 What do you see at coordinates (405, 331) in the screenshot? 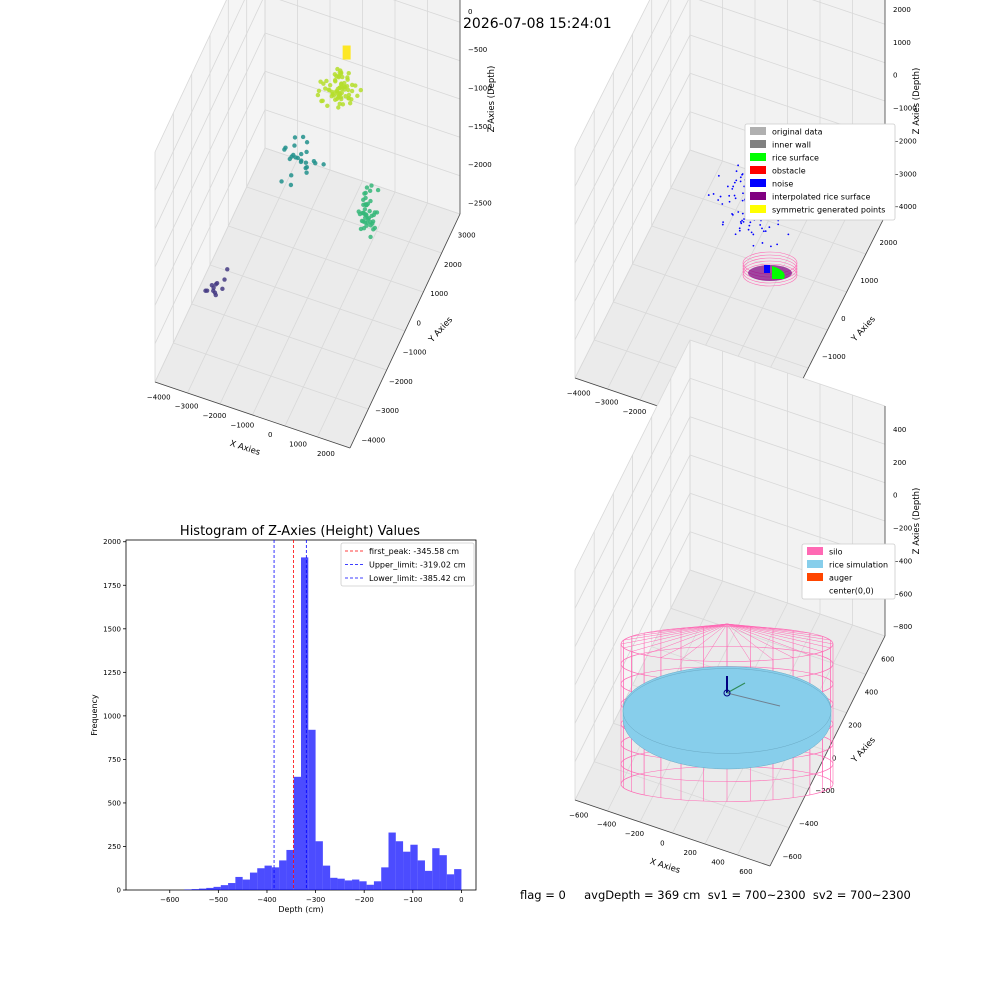
I see `panel1-axis-line` at bounding box center [405, 331].